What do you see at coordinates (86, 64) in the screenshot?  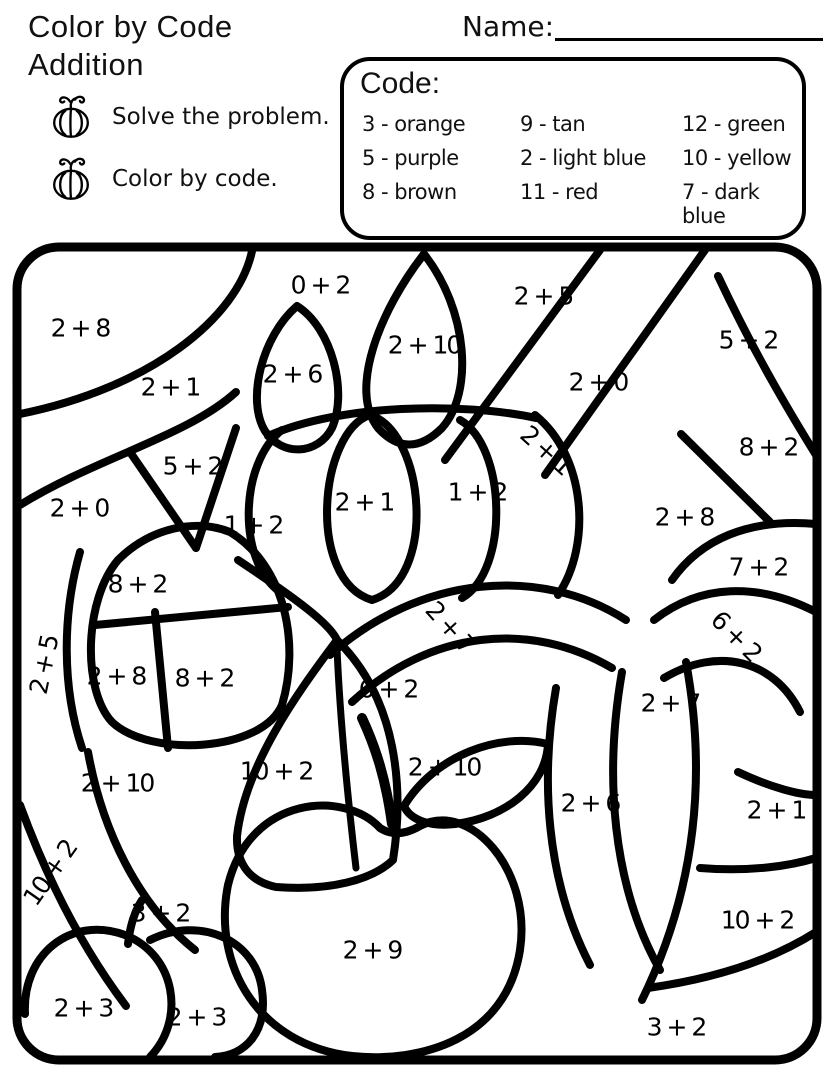 I see `page-title-line2: Addition` at bounding box center [86, 64].